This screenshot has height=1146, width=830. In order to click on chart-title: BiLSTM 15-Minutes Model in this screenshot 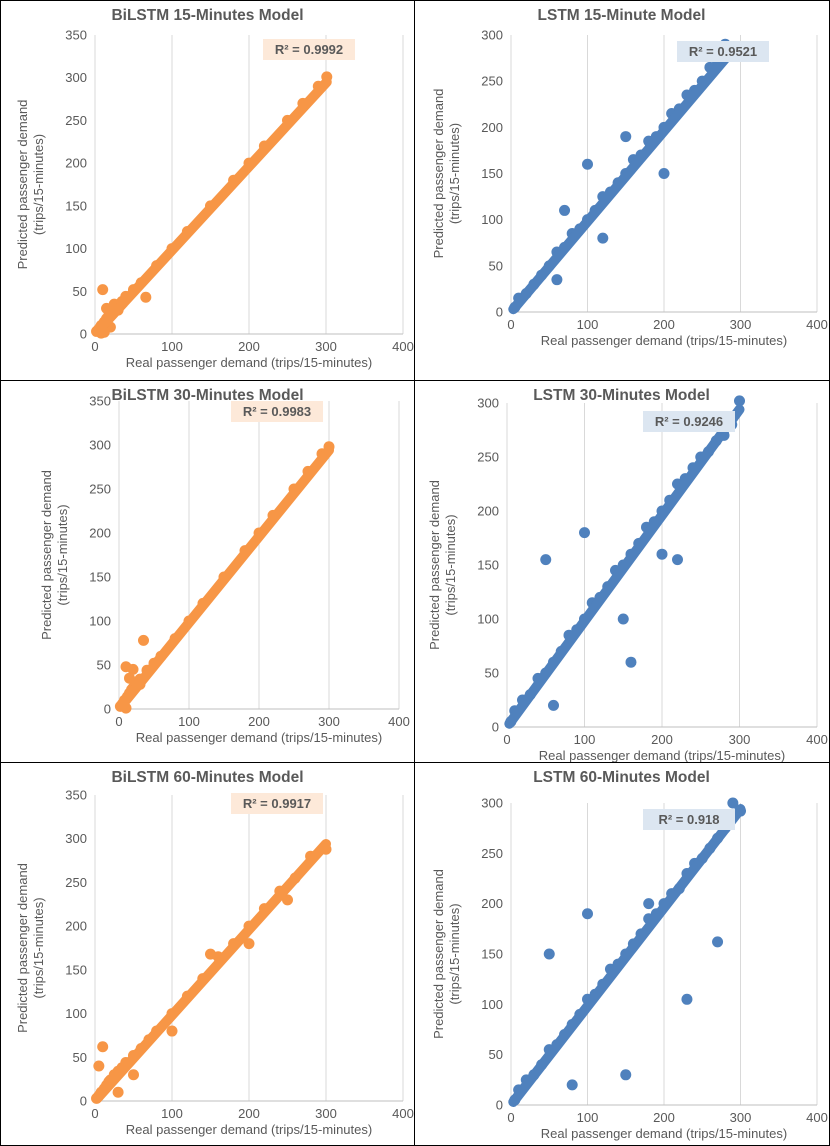, I will do `click(207, 15)`.